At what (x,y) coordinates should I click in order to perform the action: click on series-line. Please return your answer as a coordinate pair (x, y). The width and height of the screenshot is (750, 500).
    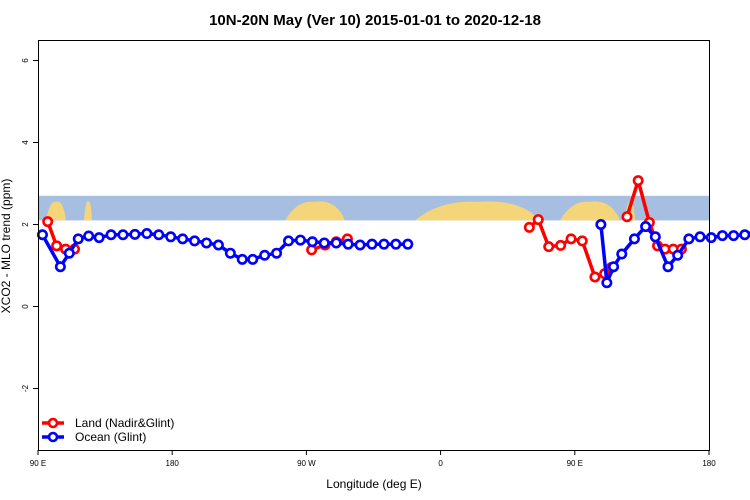
    Looking at the image, I should click on (674, 254).